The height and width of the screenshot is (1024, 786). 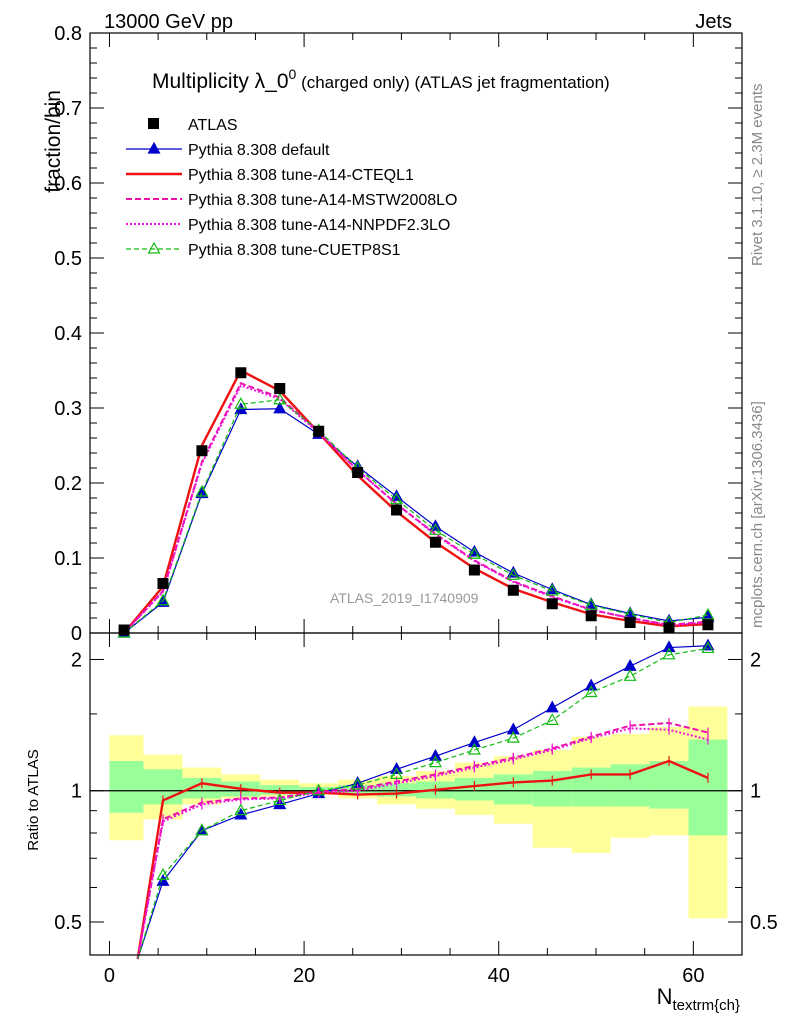 I want to click on side-label-mcplots: mcplots.cern.ch [arXiv:1306.3436], so click(x=757, y=514).